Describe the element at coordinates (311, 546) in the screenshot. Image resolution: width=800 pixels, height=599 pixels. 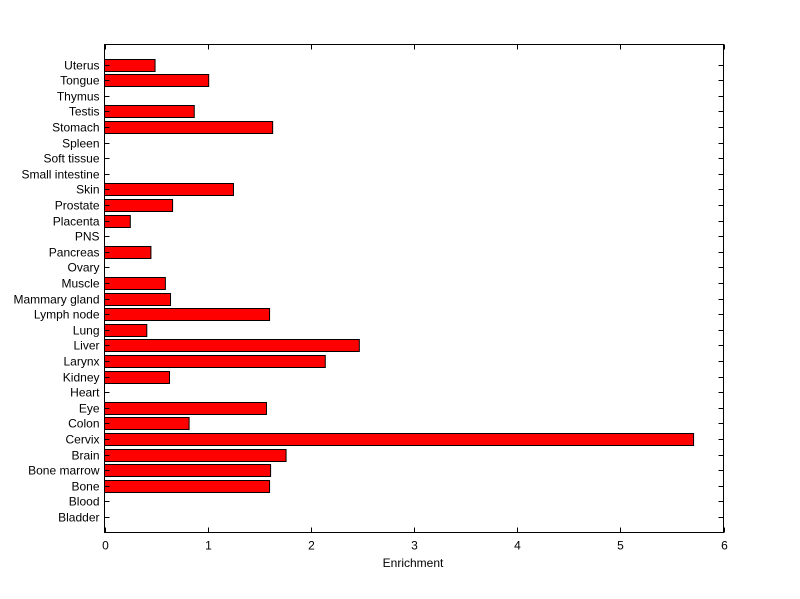
I see `x-tick-label-2: 2` at that location.